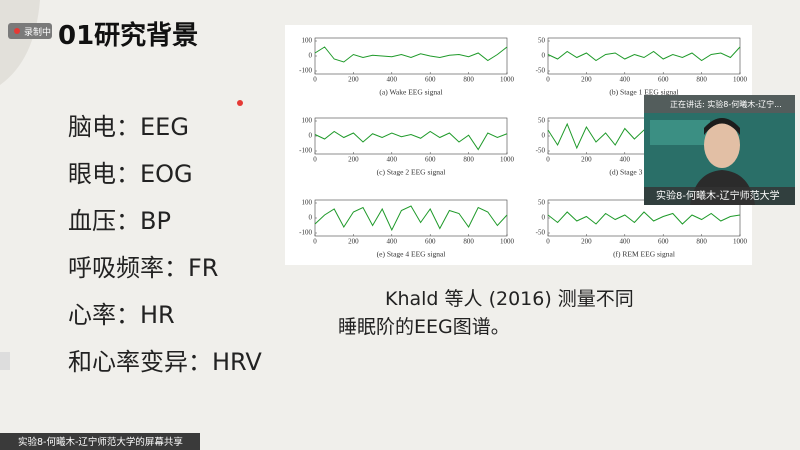  What do you see at coordinates (37, 32) in the screenshot?
I see `recording-label: 录制中` at bounding box center [37, 32].